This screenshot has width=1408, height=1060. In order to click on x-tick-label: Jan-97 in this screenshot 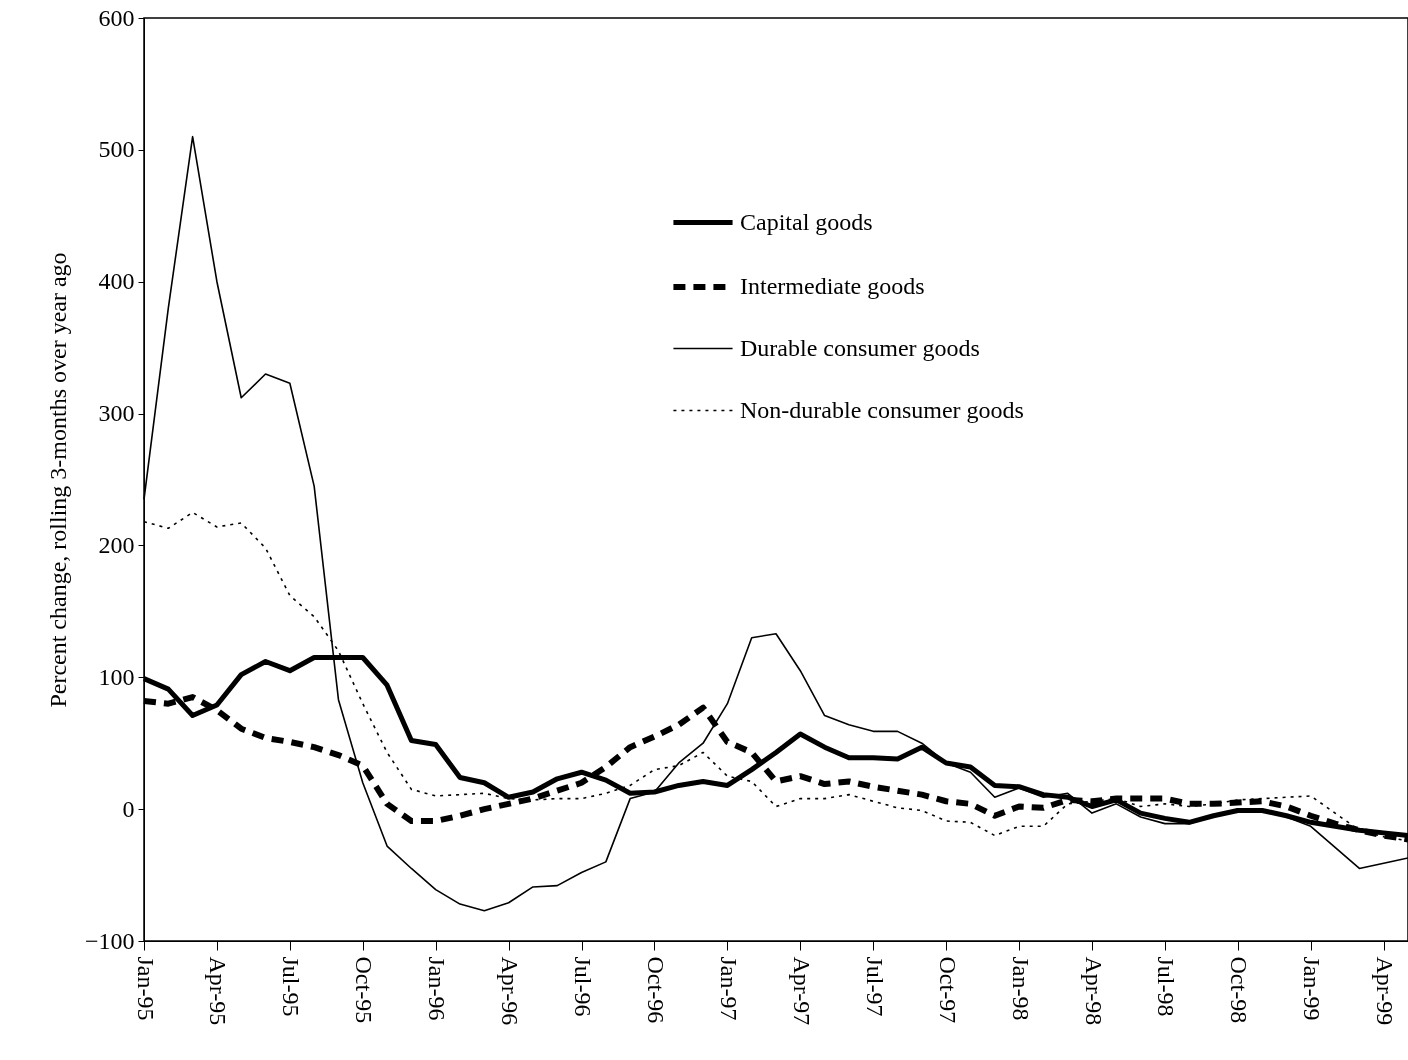, I will do `click(728, 988)`.